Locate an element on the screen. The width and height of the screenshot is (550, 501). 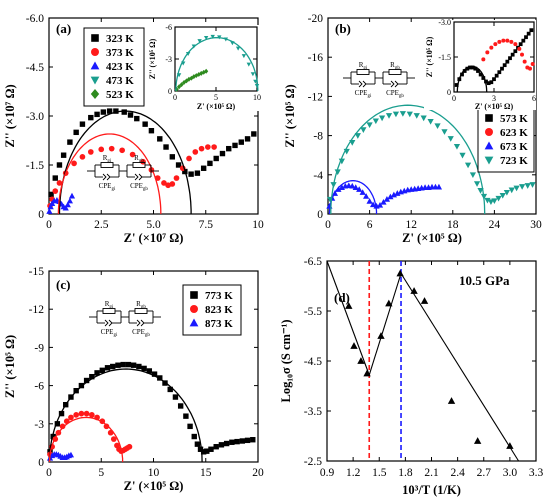
c-circuit-label-r1: Rgi is located at coordinates (109, 305).